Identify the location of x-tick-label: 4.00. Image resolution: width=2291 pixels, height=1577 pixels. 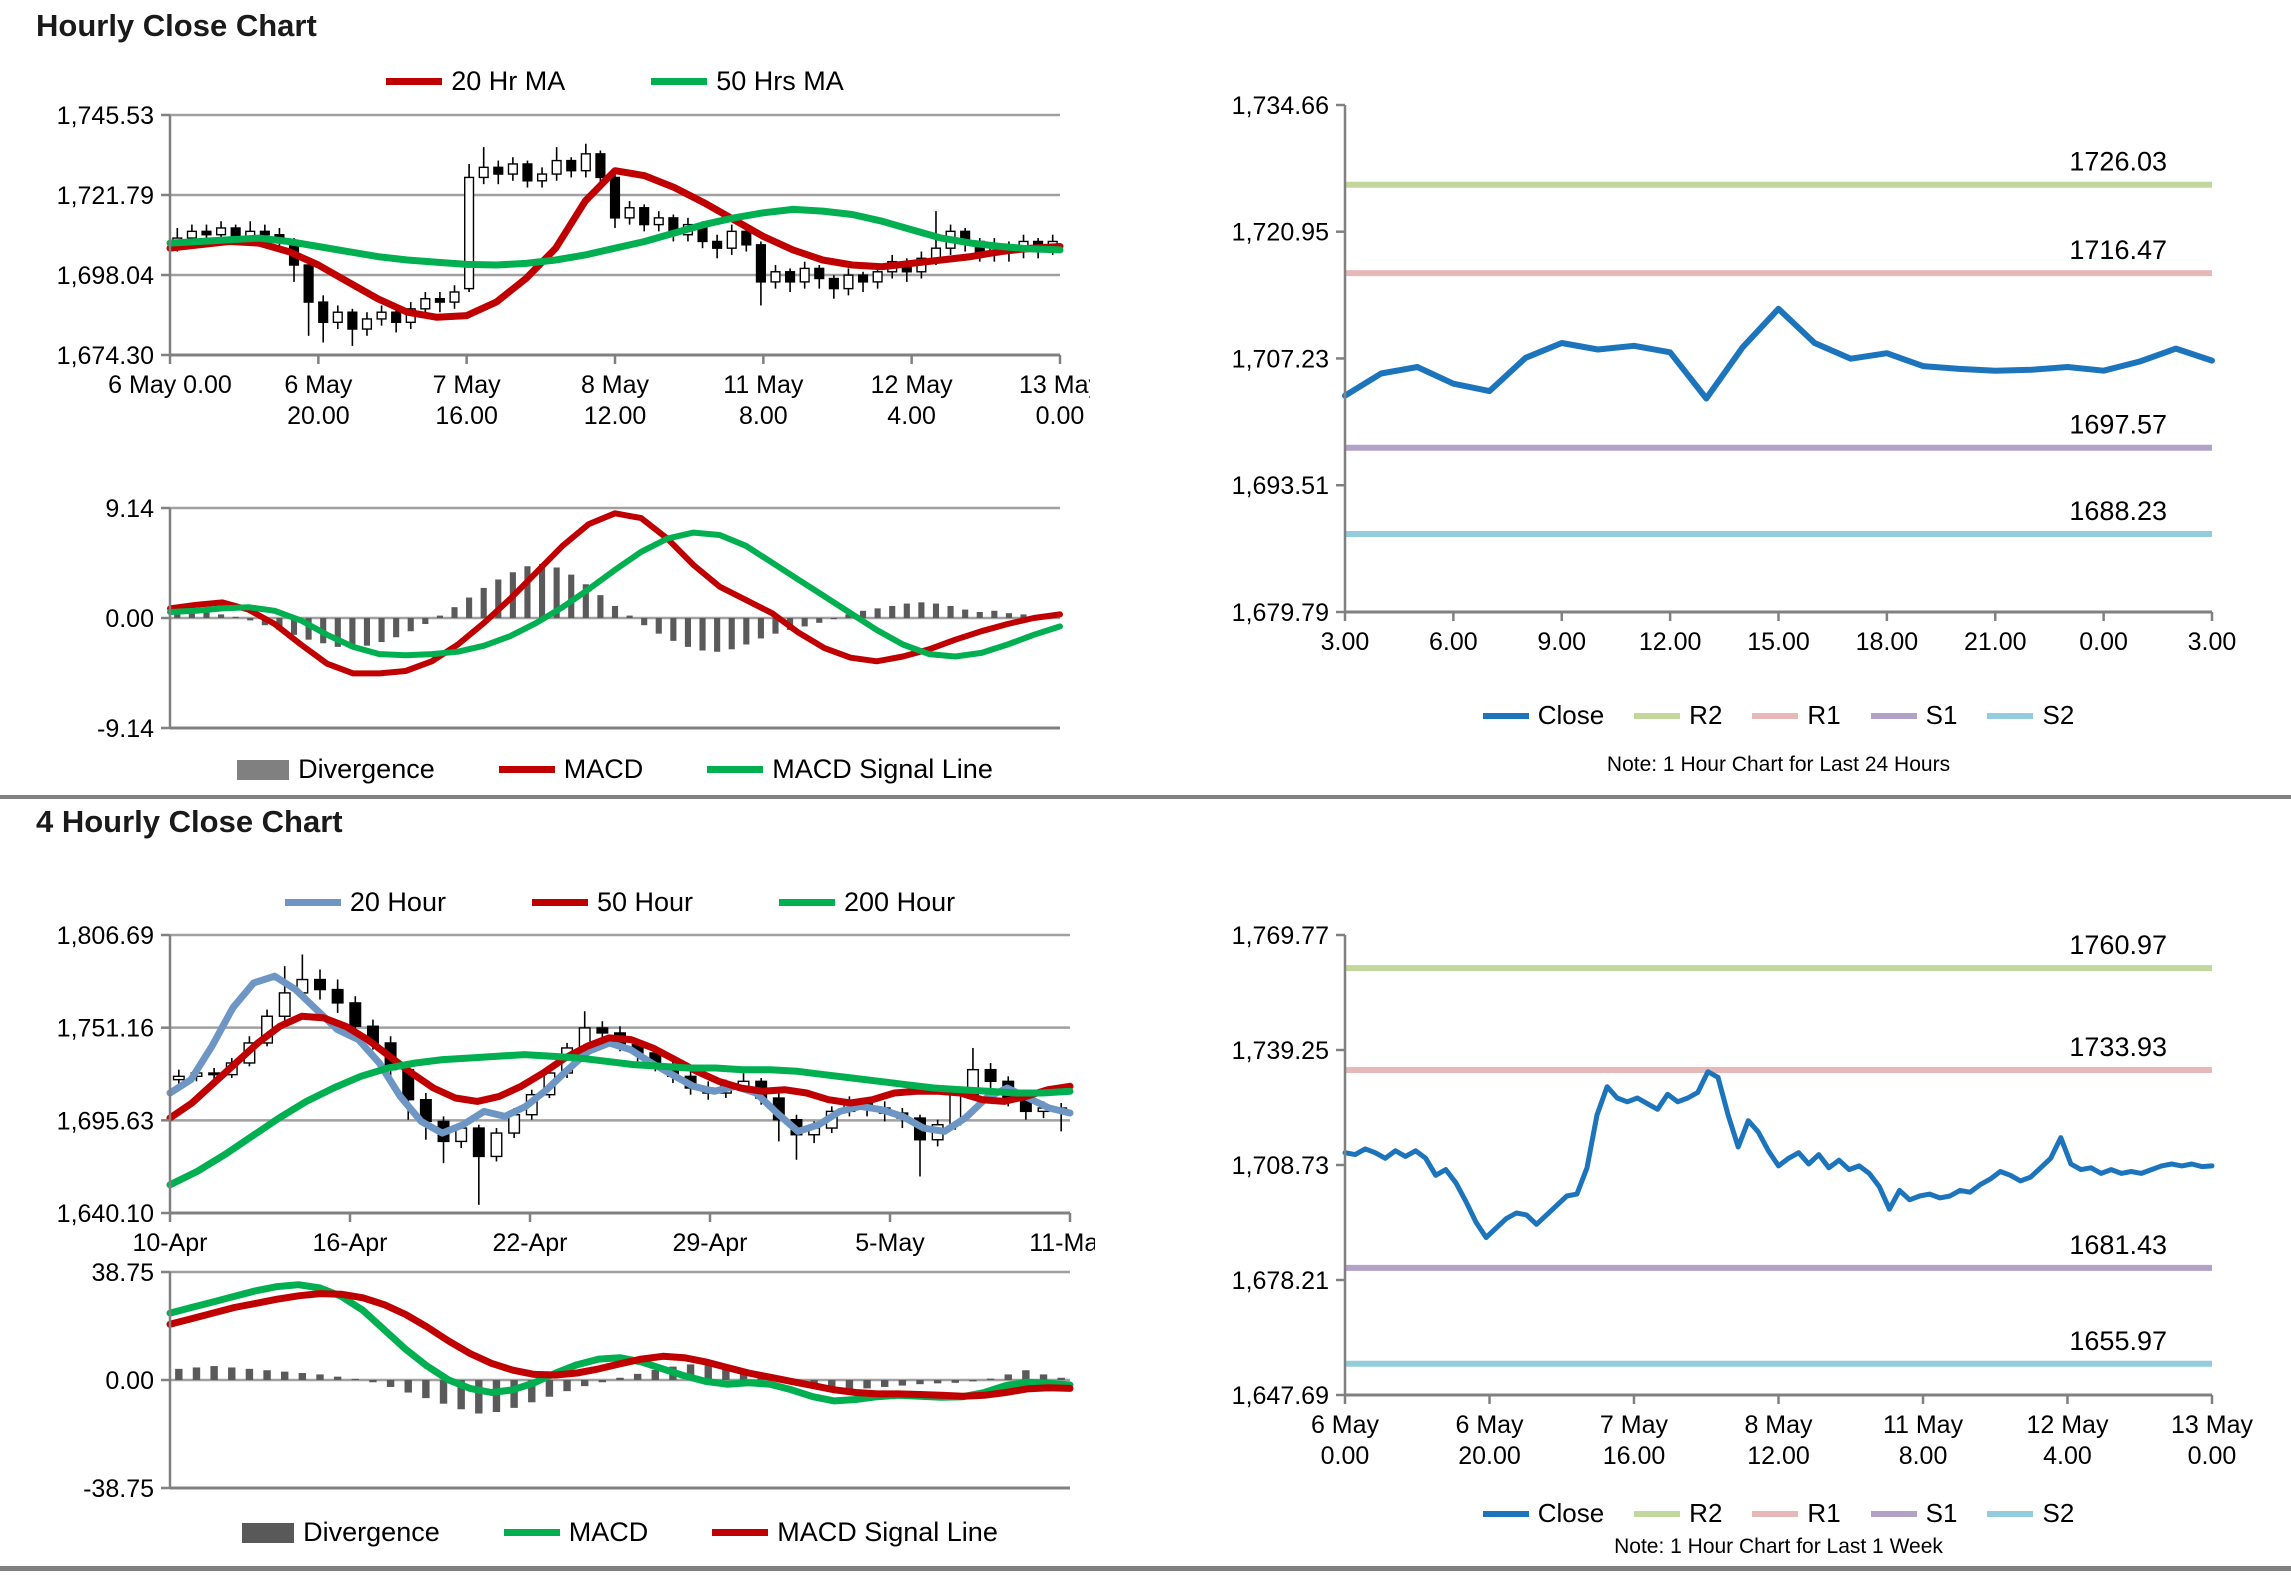
(2067, 1456).